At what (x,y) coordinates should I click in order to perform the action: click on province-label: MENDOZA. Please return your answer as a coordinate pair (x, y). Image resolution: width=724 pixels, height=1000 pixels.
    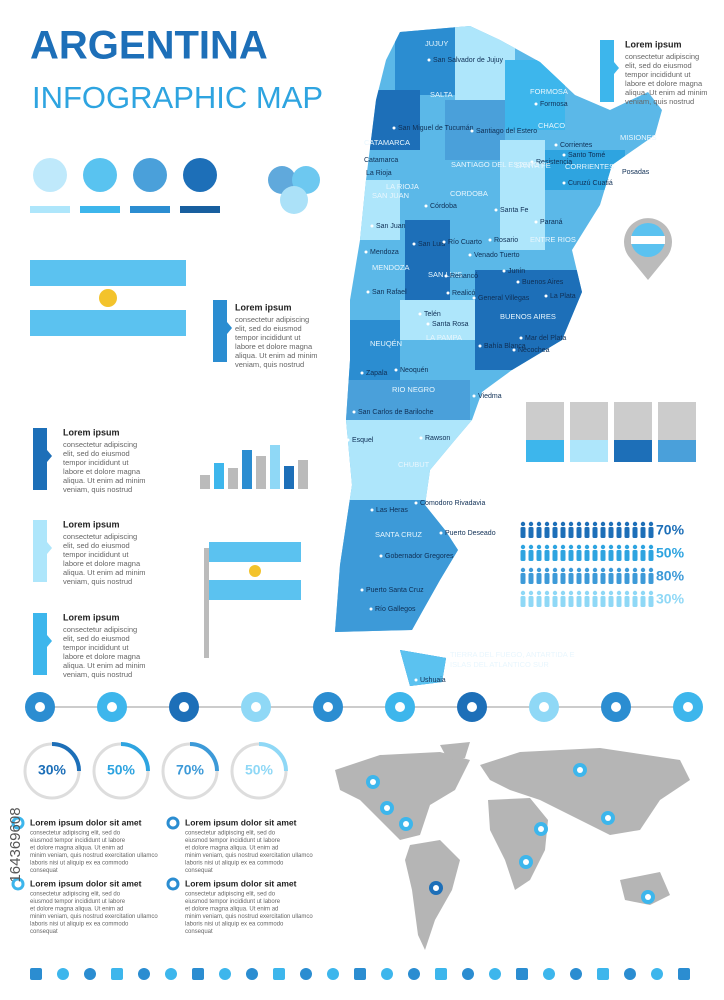
    Looking at the image, I should click on (391, 267).